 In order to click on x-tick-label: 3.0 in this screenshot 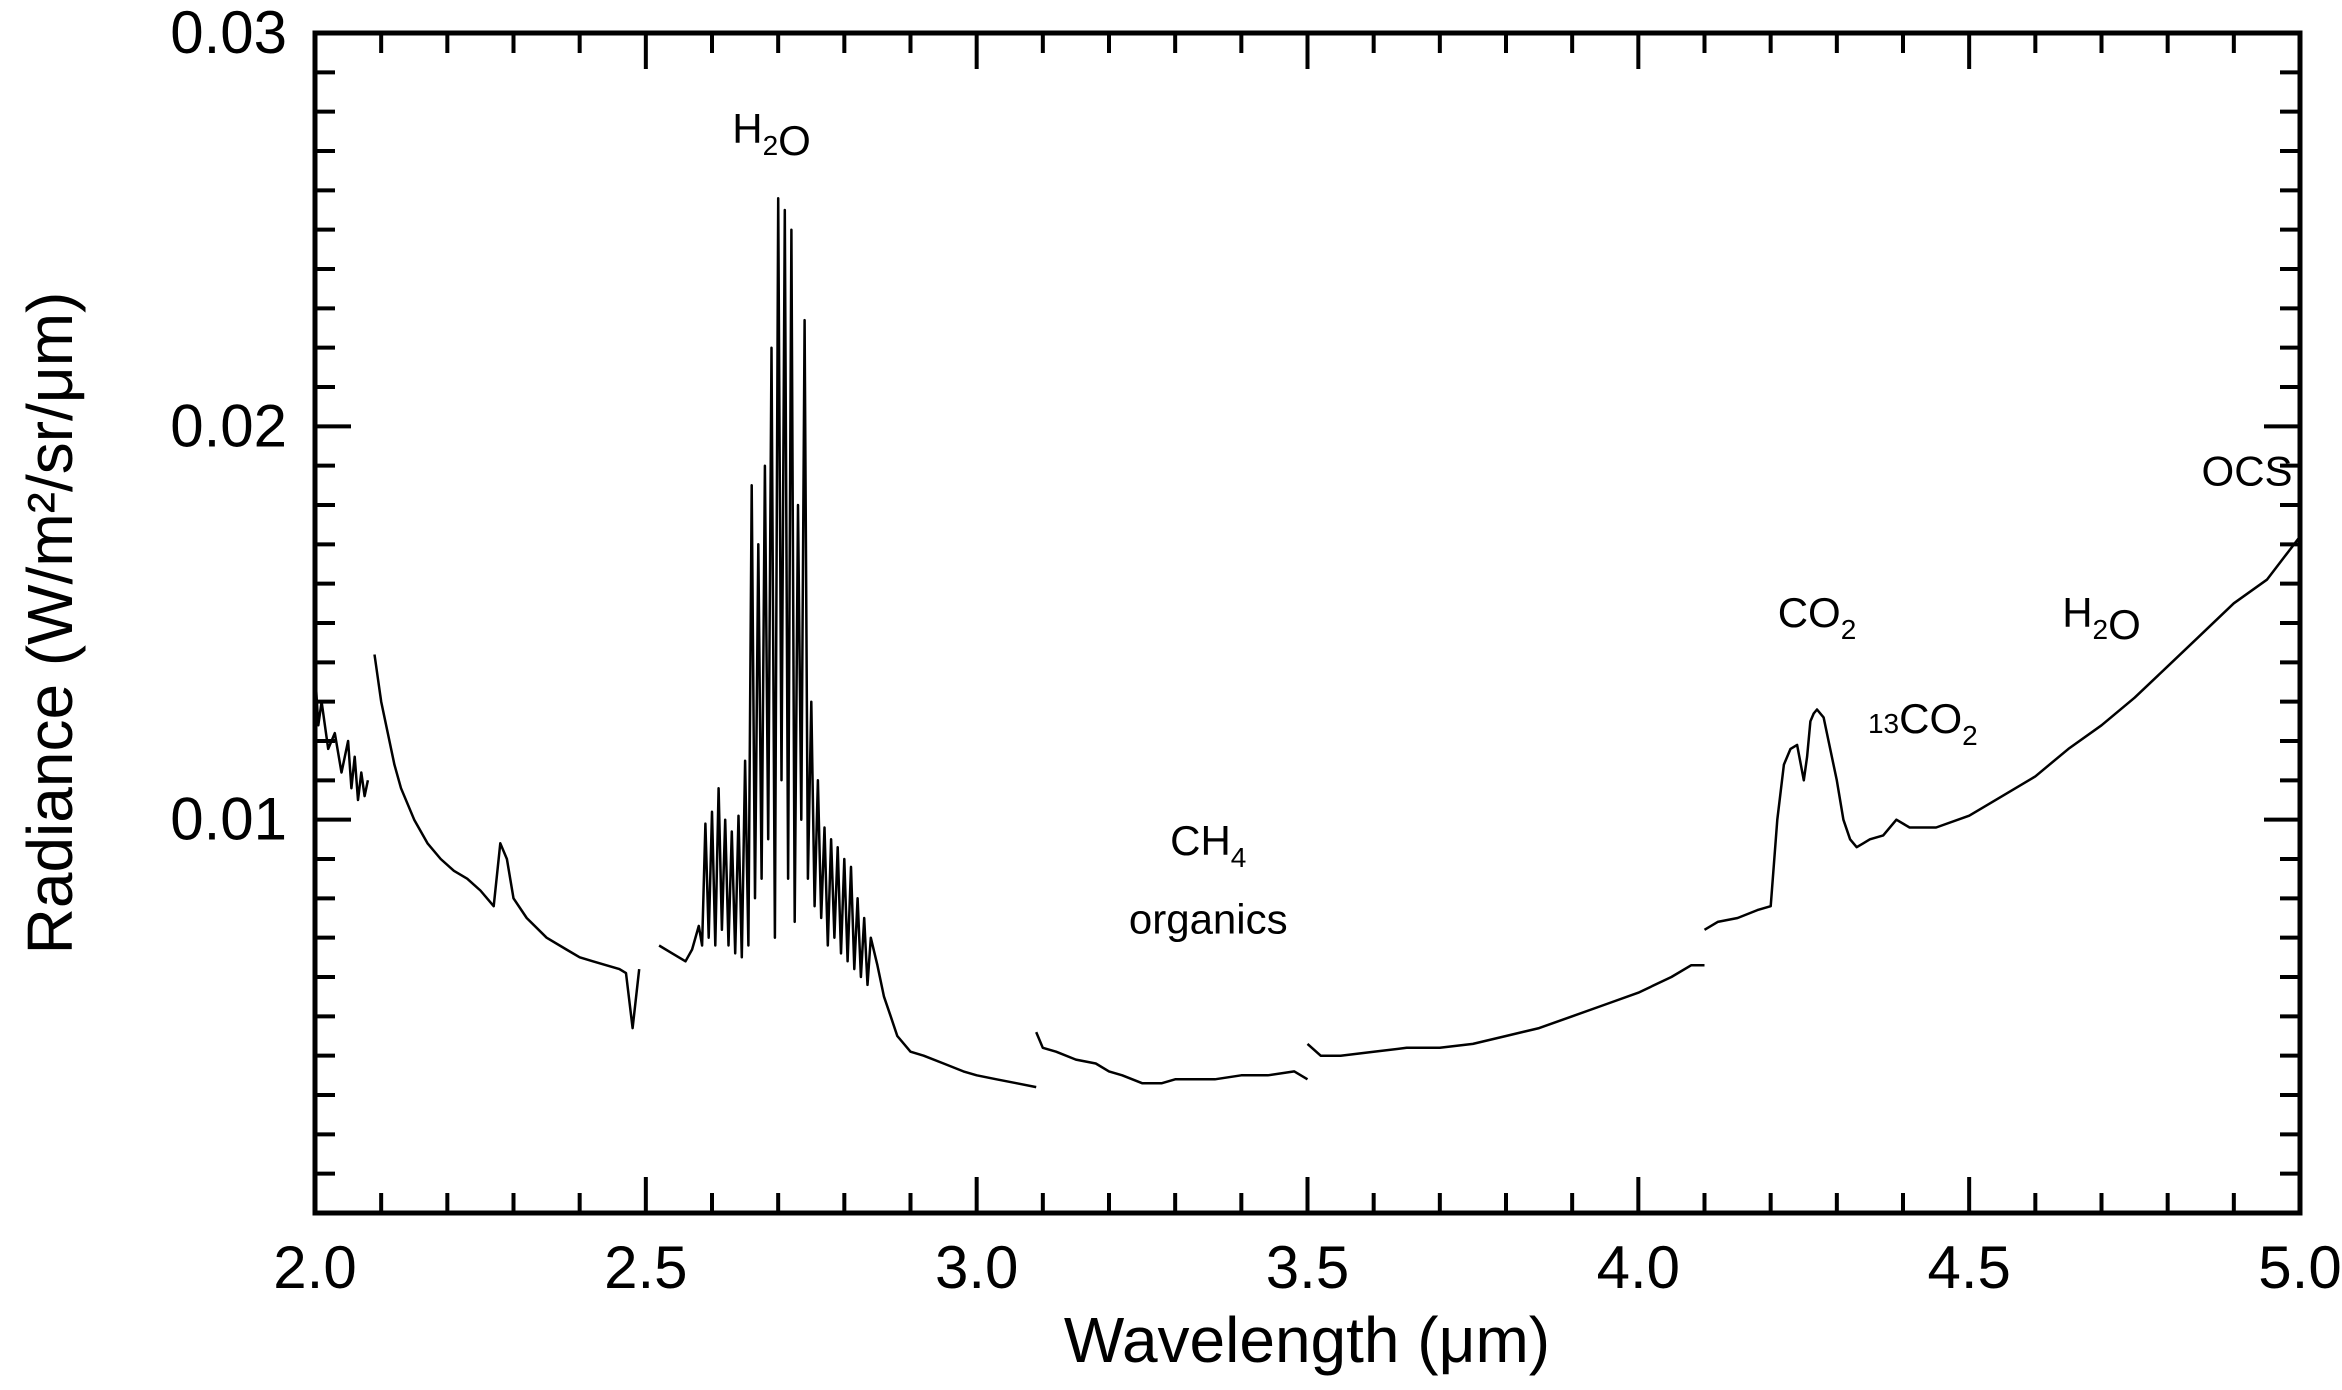, I will do `click(976, 1267)`.